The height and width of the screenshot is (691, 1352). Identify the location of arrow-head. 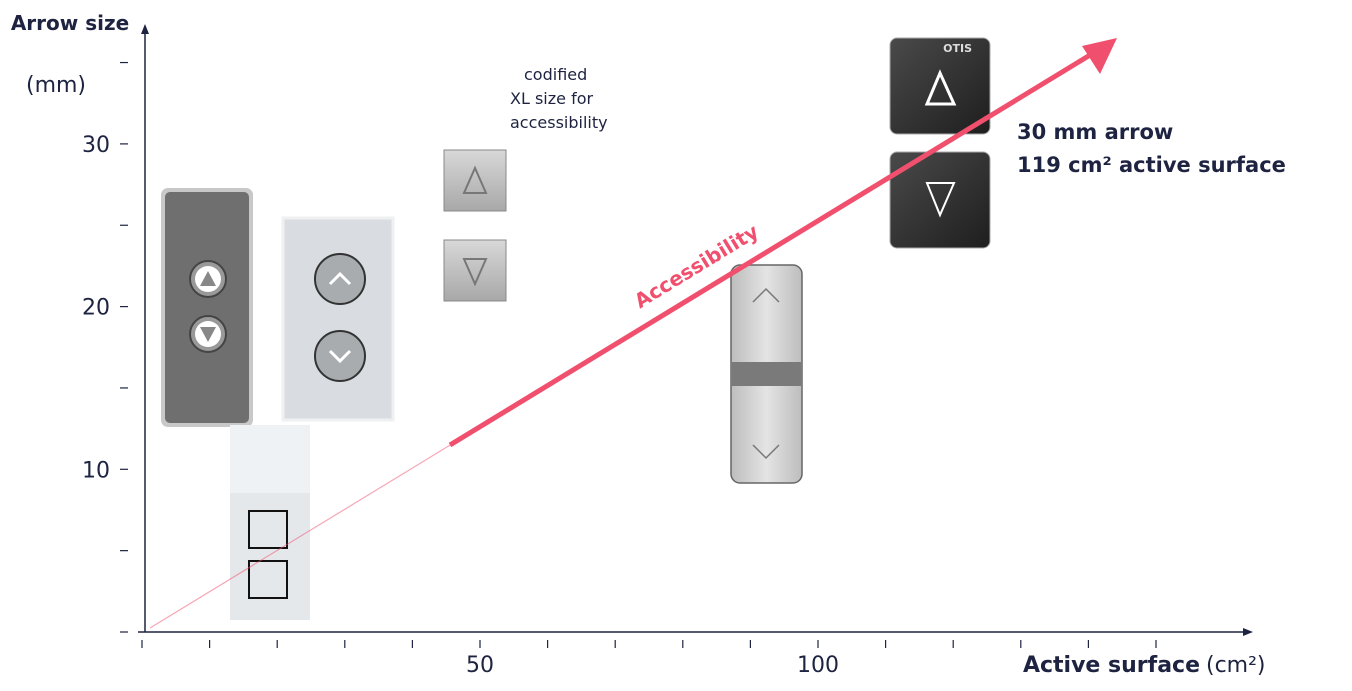
(1099, 56).